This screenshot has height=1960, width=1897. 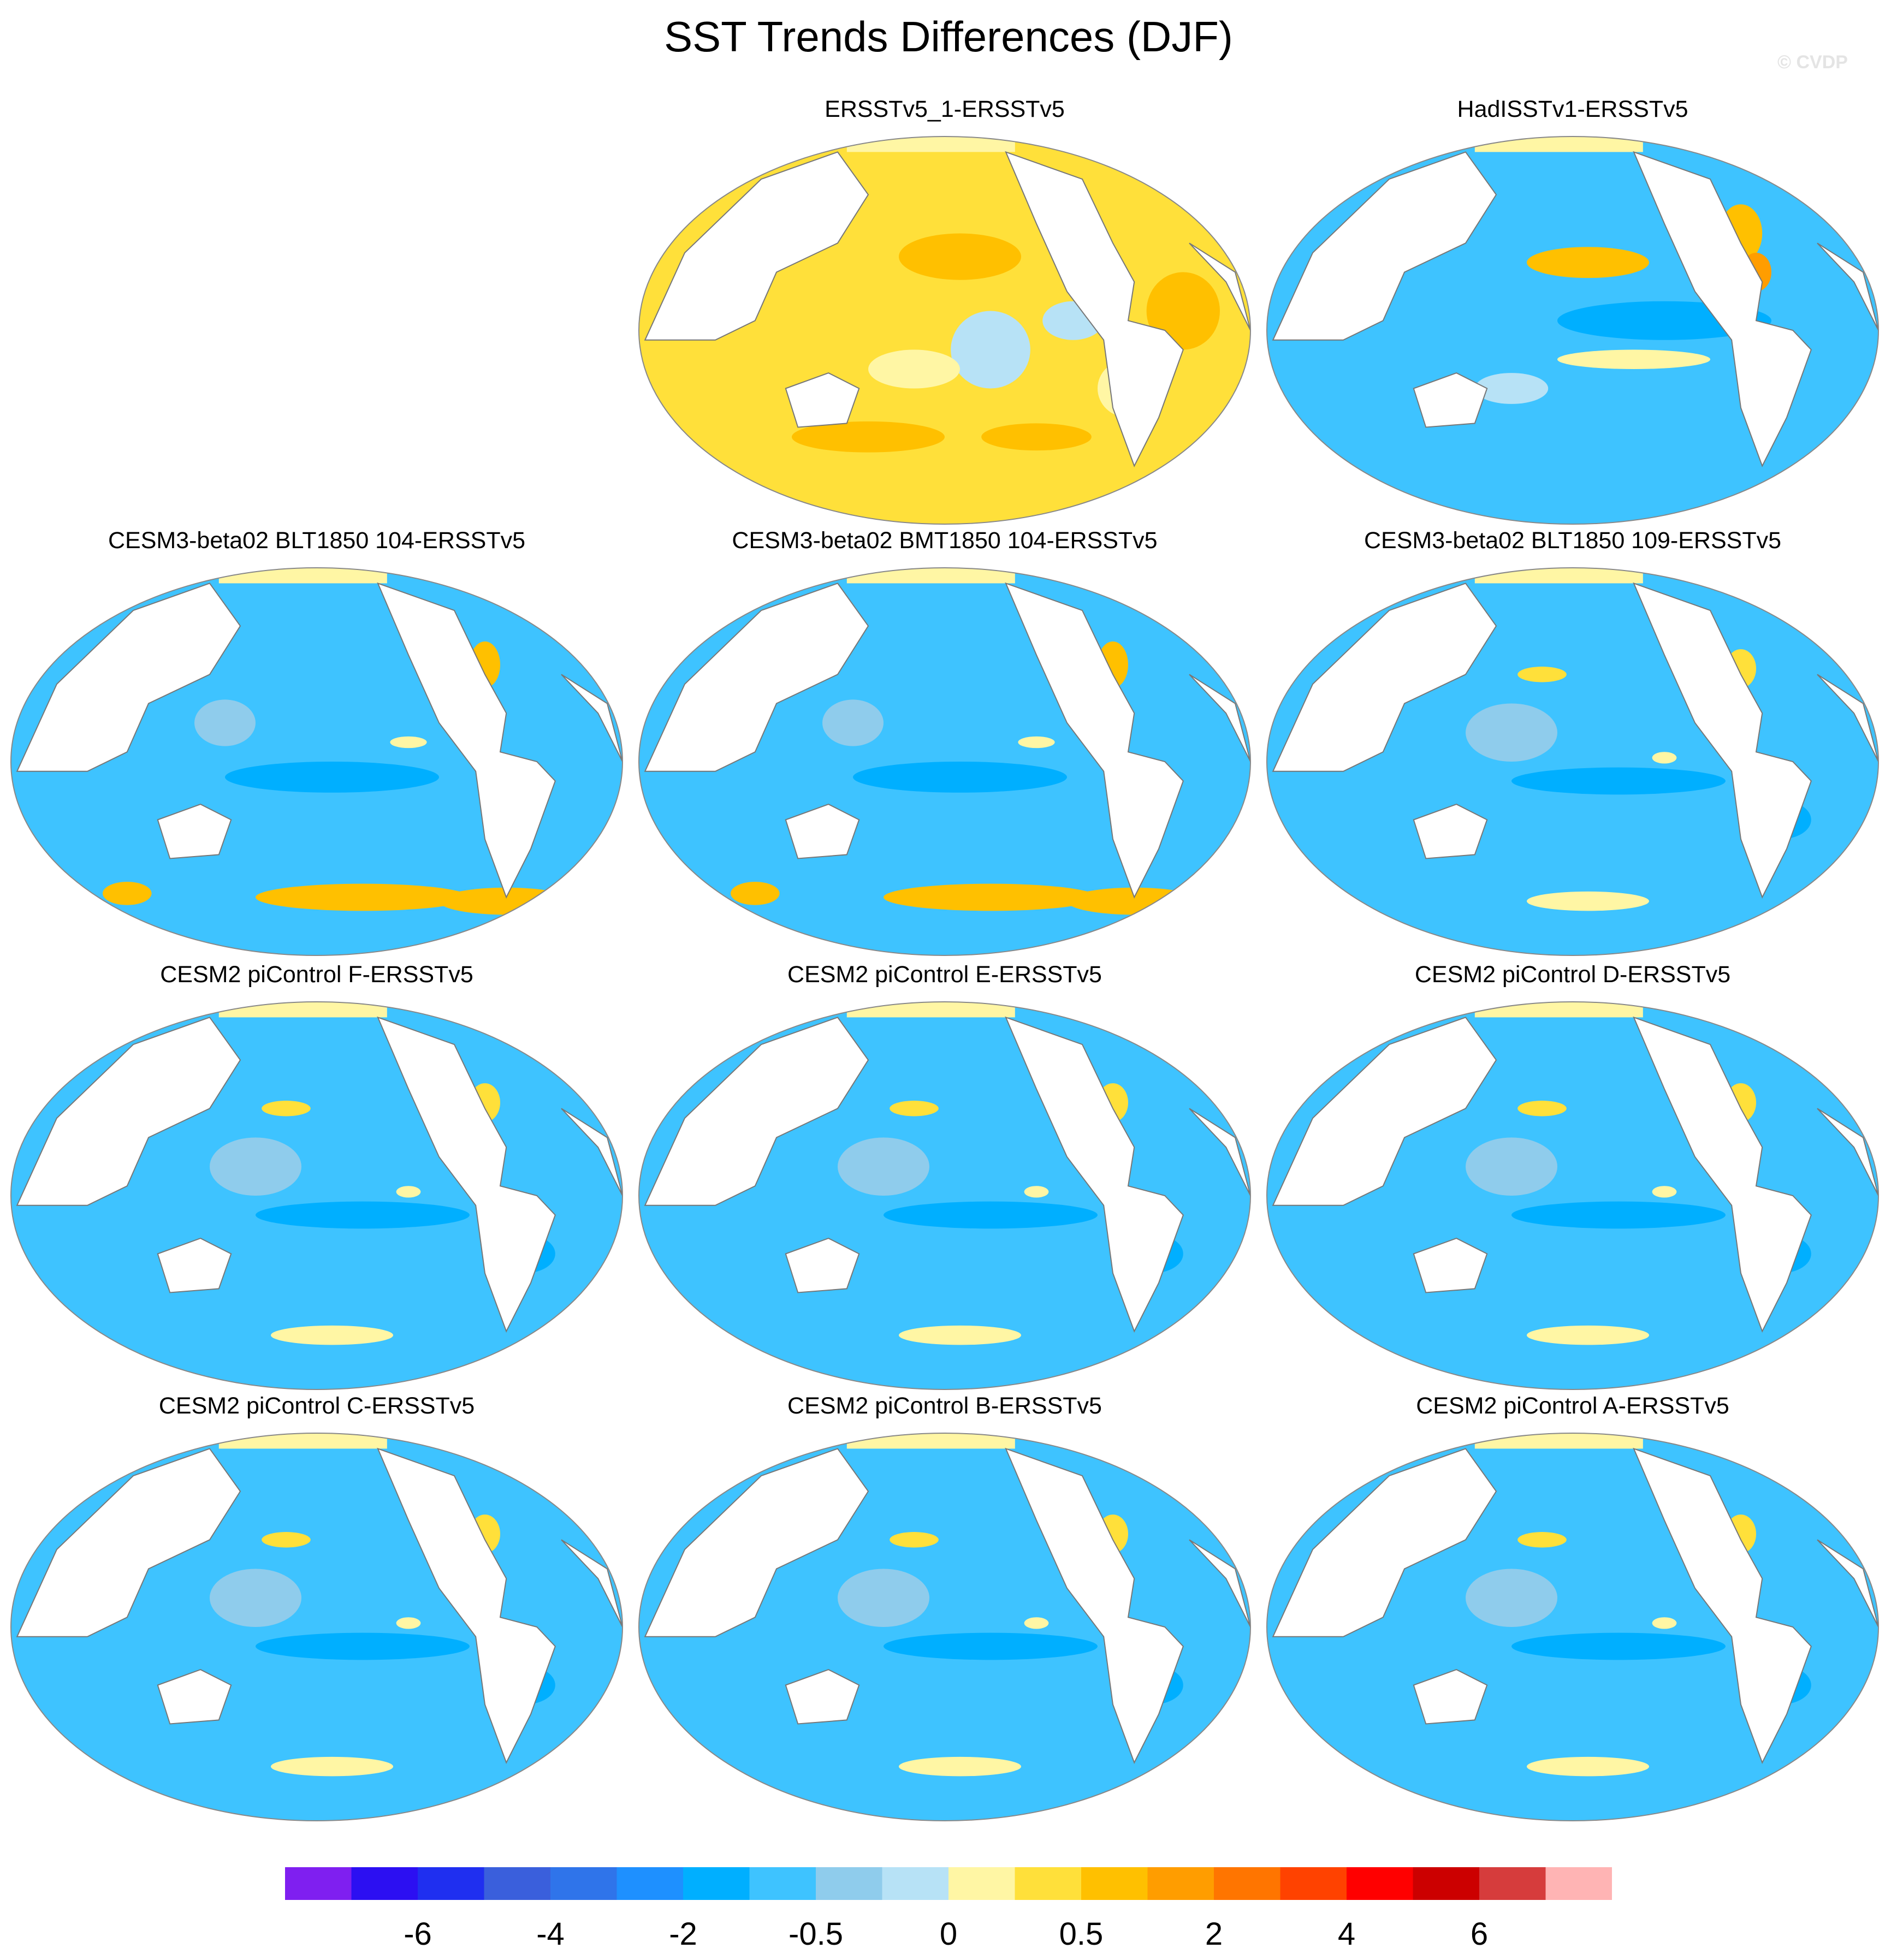 I want to click on colorbar-tick-label: 6, so click(x=1480, y=1934).